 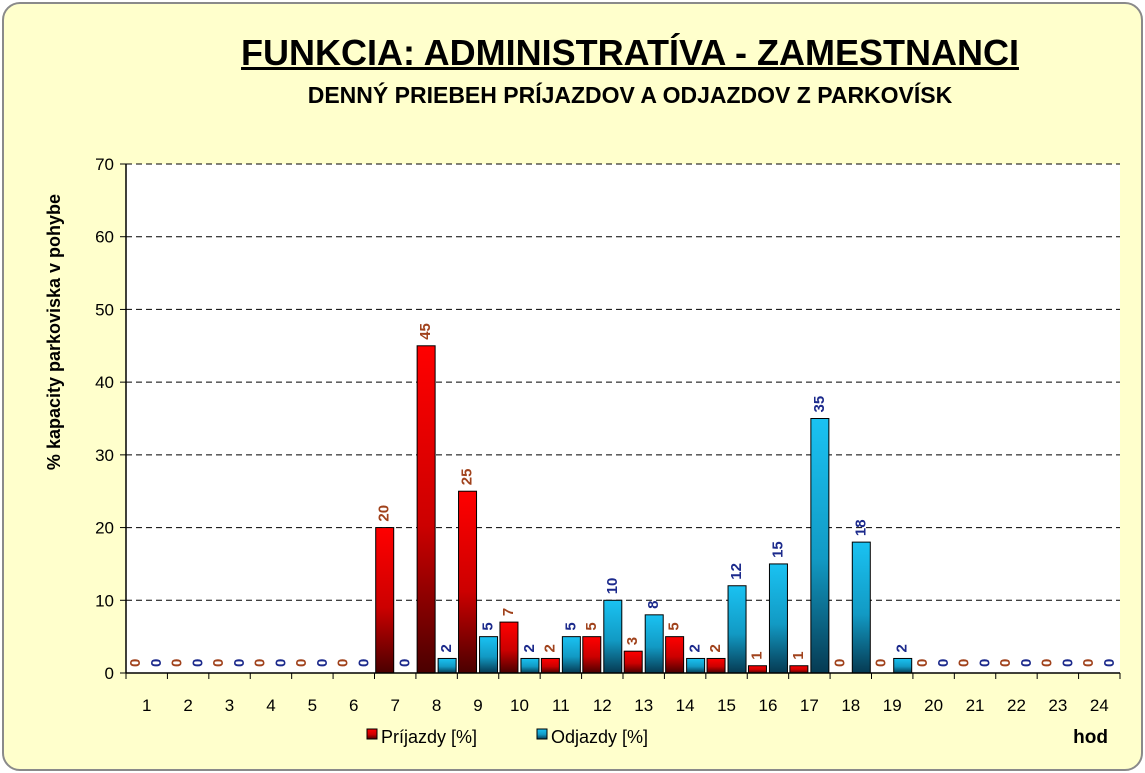 I want to click on x-tick-label: 3, so click(x=229, y=705).